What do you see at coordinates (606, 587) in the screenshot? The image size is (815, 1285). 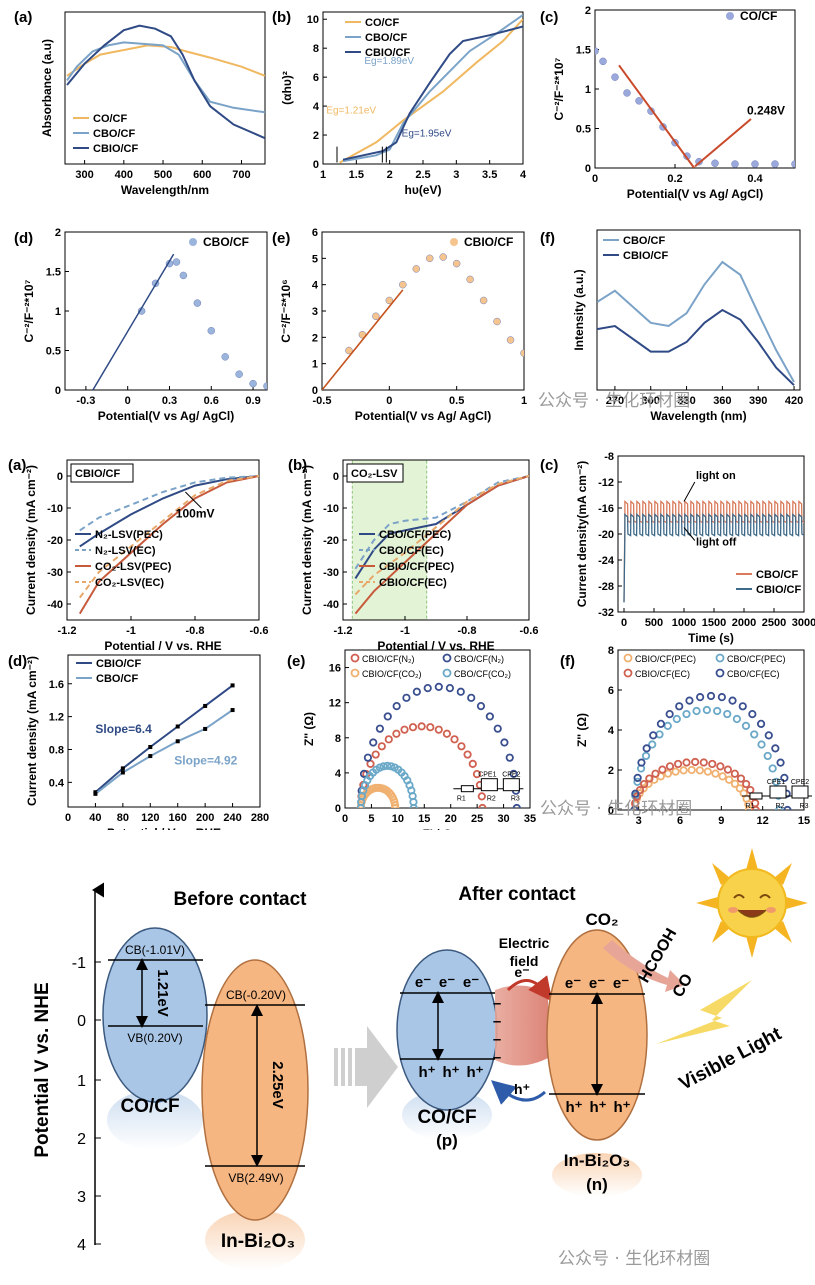 I see `y-tick-label: -28` at bounding box center [606, 587].